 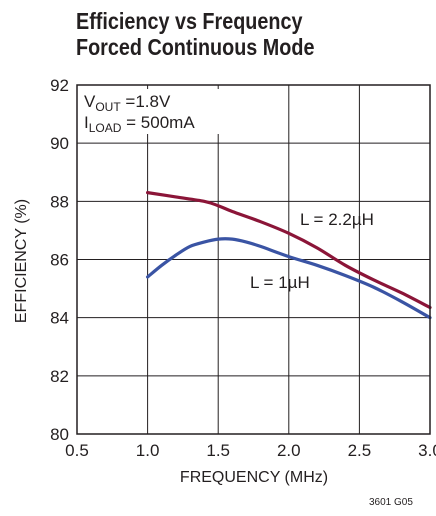 I want to click on series-label-1: L = 1µH, so click(x=280, y=282).